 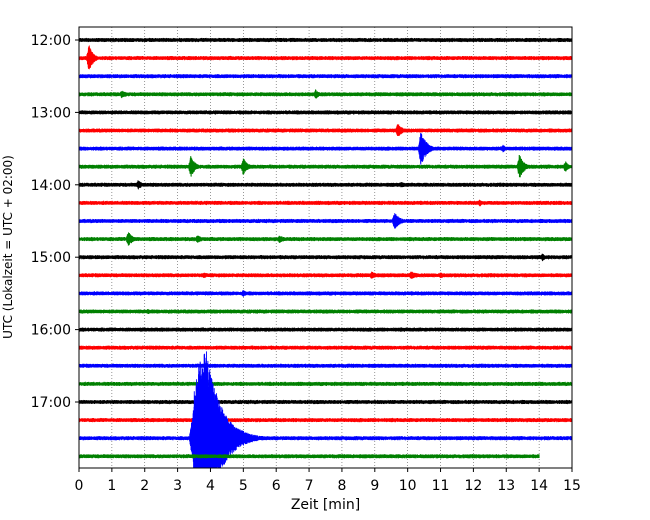 What do you see at coordinates (325, 505) in the screenshot?
I see `x-axis-label: Zeit [min]` at bounding box center [325, 505].